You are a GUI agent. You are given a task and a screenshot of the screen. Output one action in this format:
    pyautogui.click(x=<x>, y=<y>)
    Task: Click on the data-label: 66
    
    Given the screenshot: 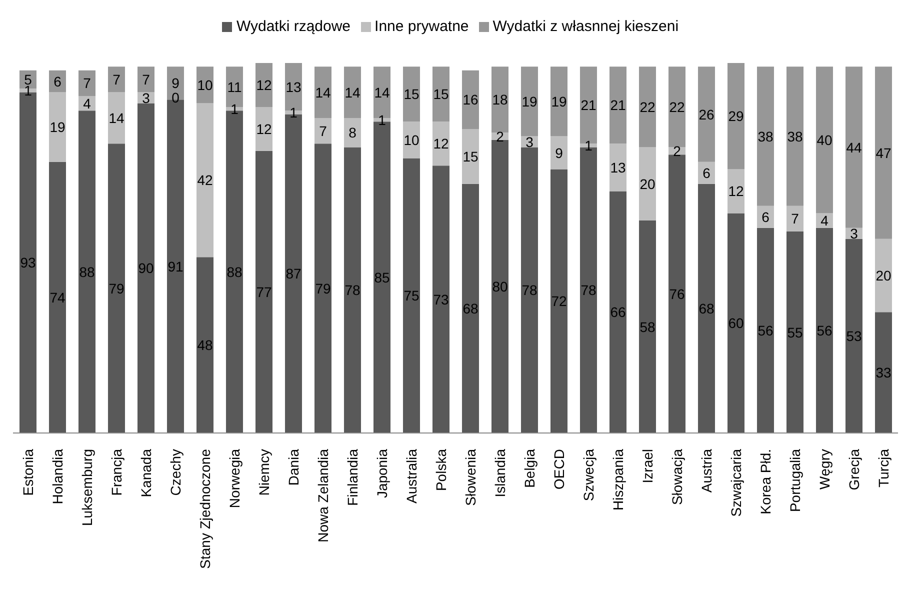 What is the action you would take?
    pyautogui.click(x=618, y=312)
    